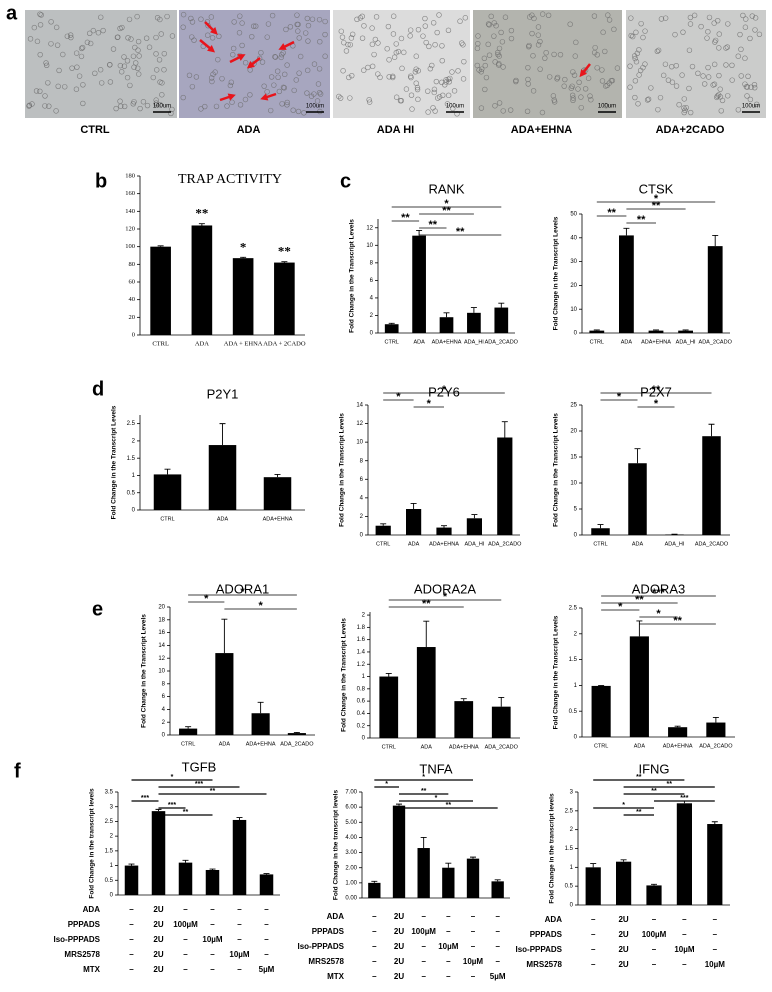 The width and height of the screenshot is (772, 992). What do you see at coordinates (573, 238) in the screenshot?
I see `y-tick-label: 40` at bounding box center [573, 238].